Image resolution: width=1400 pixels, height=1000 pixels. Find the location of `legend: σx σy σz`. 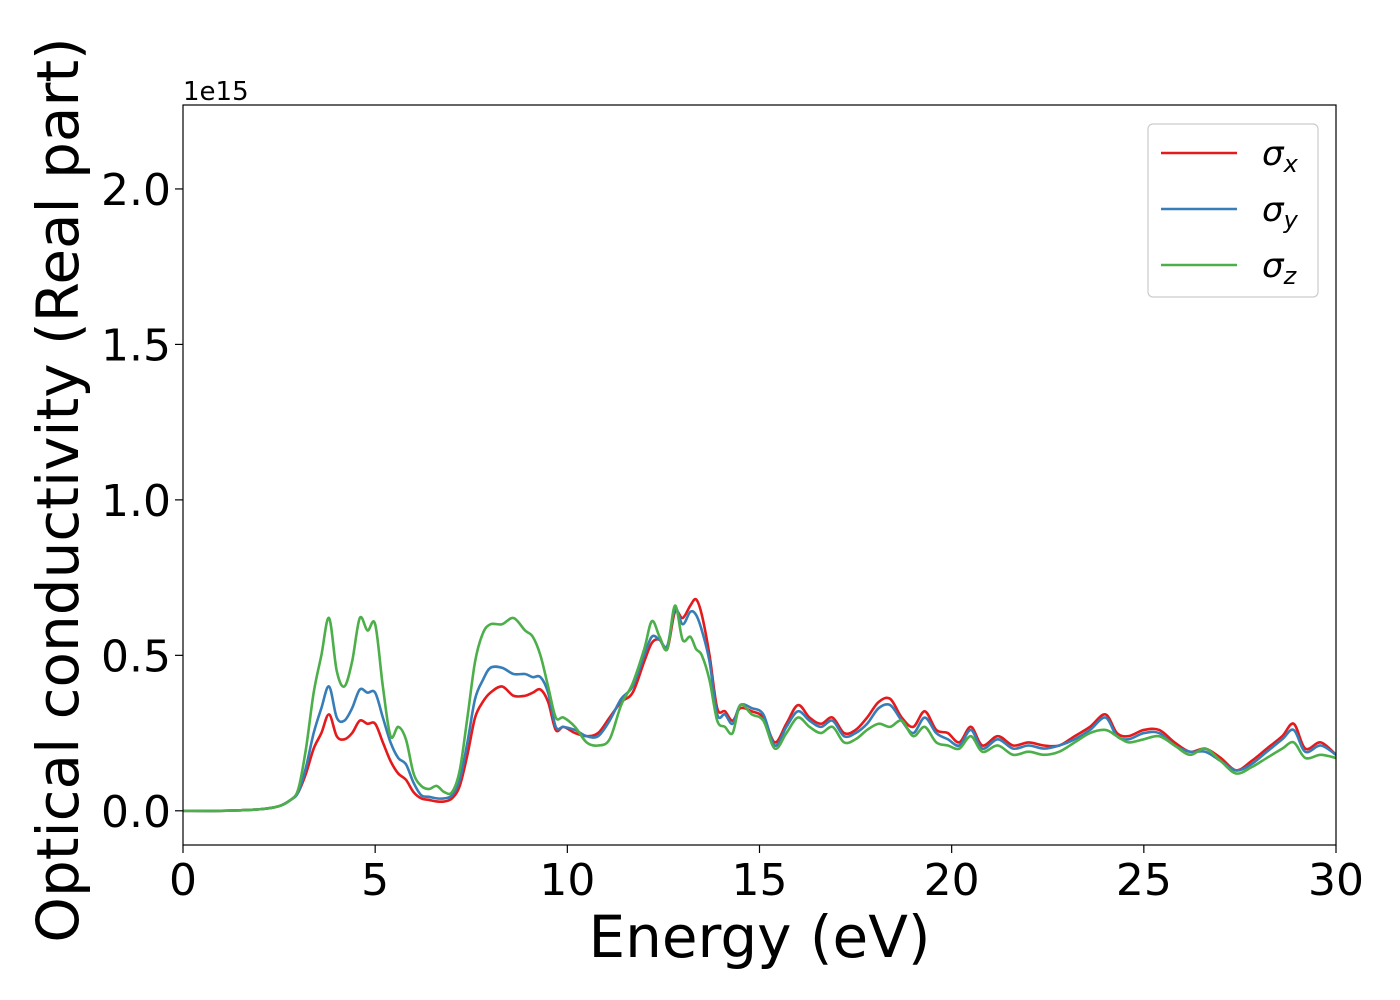

legend: σx σy σz is located at coordinates (1233, 210).